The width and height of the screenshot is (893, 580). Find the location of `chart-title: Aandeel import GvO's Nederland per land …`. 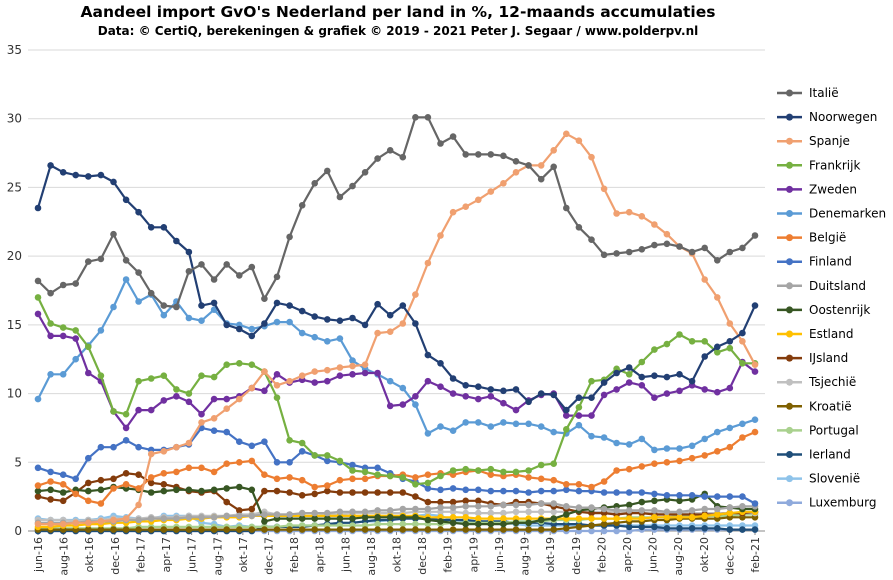

chart-title: Aandeel import GvO's Nederland per land … is located at coordinates (397, 12).